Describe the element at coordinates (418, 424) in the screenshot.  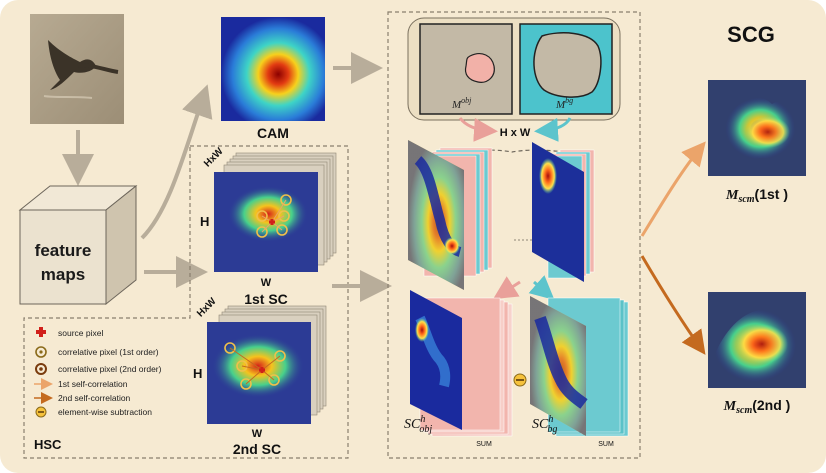
I see `sc-obj-label: SCh obj` at that location.